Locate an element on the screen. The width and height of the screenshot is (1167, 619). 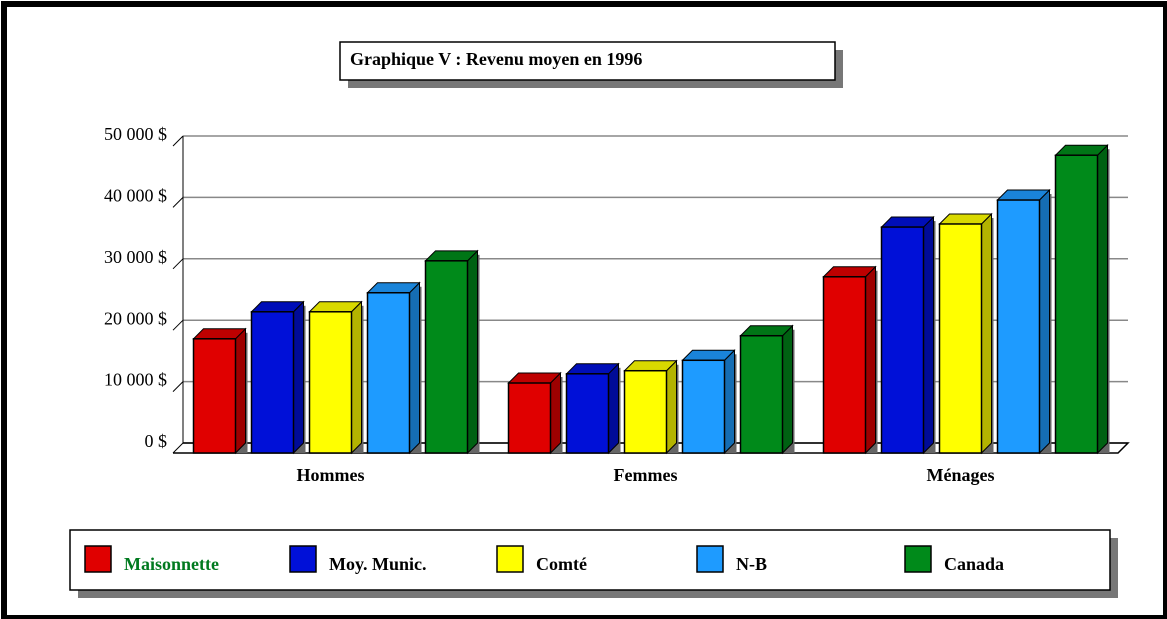
x-tick-label: Hommes is located at coordinates (331, 475).